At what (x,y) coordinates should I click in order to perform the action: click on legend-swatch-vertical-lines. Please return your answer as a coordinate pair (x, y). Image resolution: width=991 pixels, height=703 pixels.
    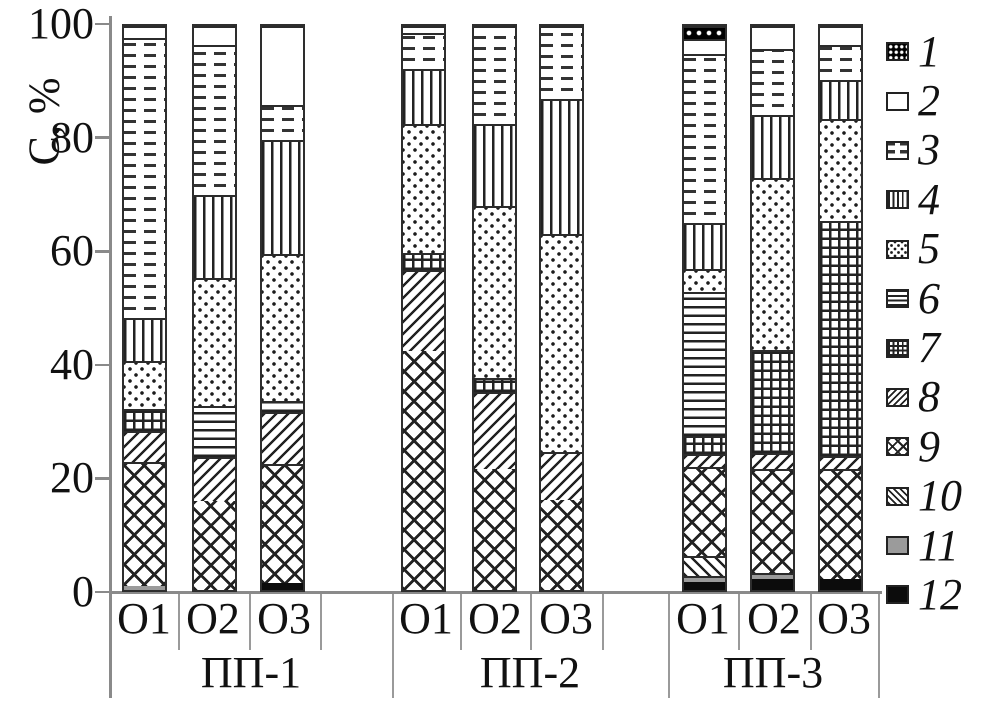
    Looking at the image, I should click on (897, 200).